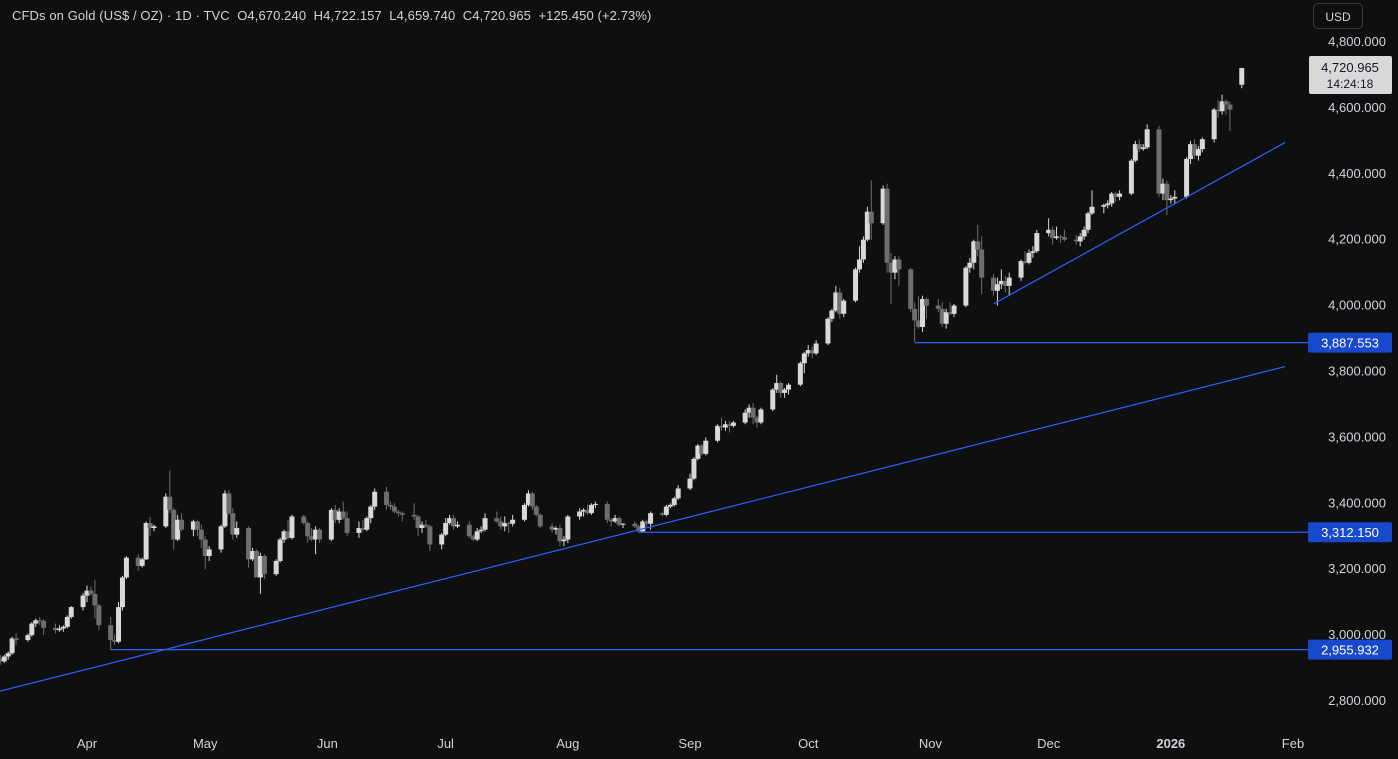 This screenshot has width=1398, height=759. I want to click on bar-countdown-text: 14:24:18, so click(1350, 84).